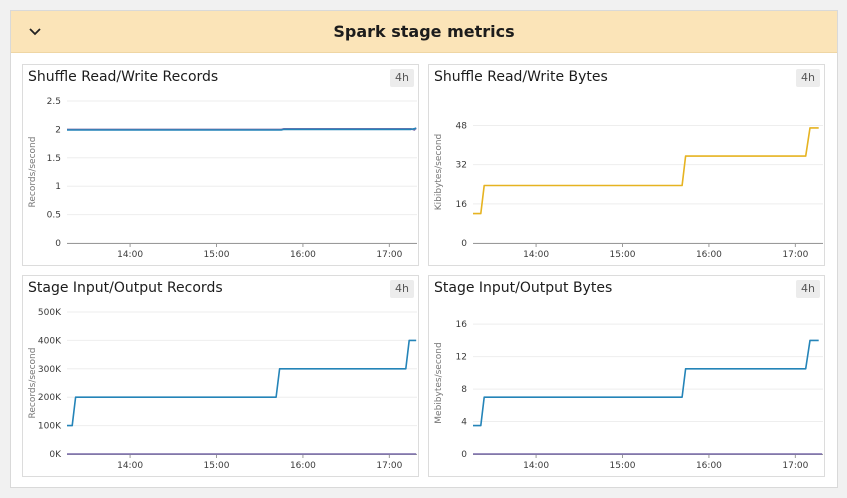  I want to click on widget-title: Shuffle Read/Write Records, so click(123, 77).